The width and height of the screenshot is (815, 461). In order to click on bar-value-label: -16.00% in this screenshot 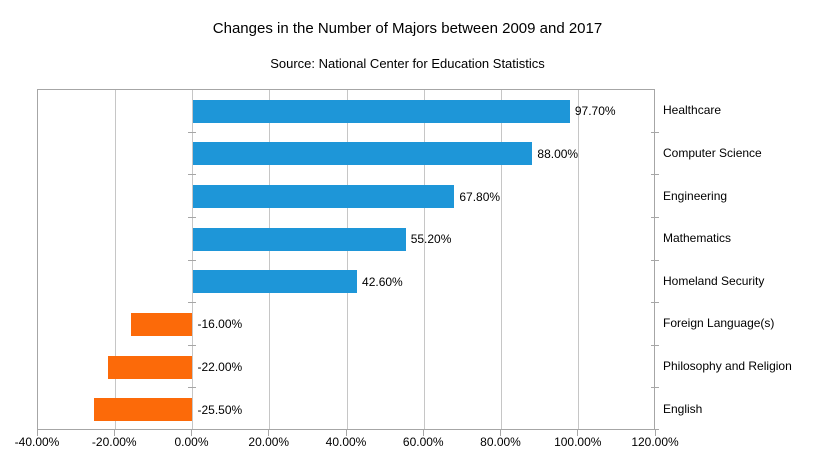, I will do `click(220, 324)`.